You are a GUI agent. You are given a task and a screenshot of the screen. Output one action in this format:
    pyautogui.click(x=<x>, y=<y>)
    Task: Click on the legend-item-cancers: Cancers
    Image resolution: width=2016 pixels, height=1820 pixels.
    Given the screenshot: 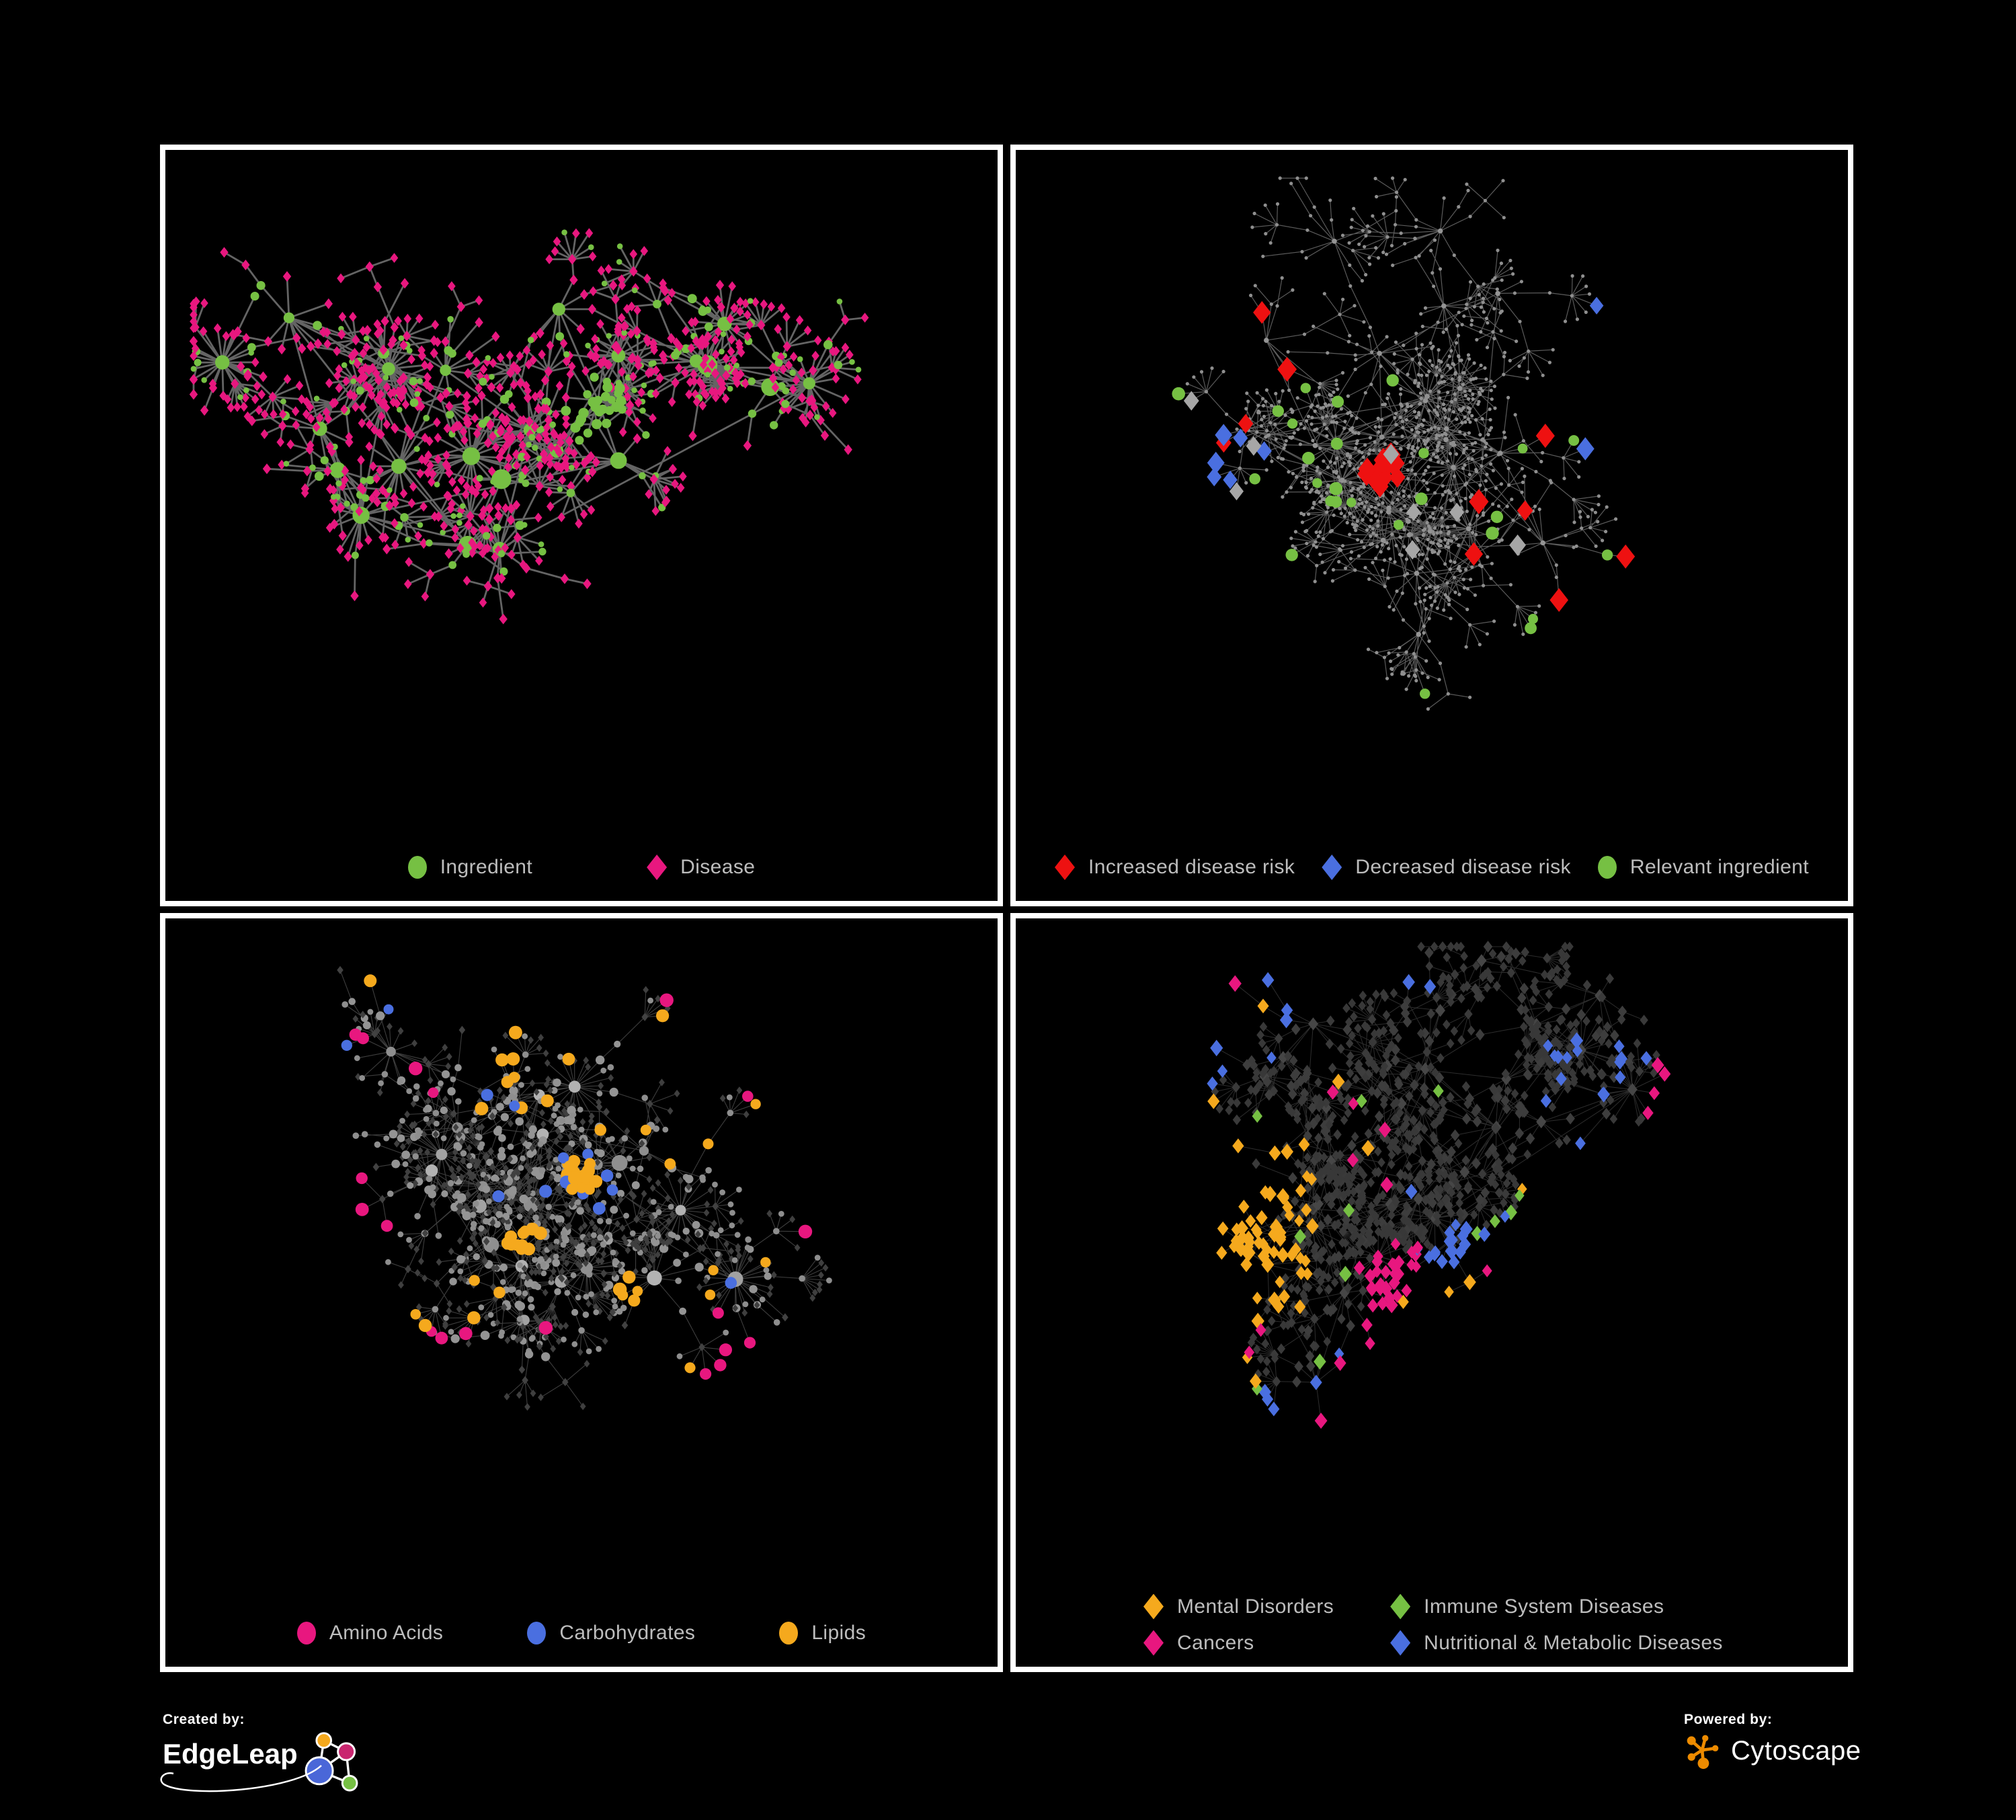 What is the action you would take?
    pyautogui.click(x=1238, y=1643)
    